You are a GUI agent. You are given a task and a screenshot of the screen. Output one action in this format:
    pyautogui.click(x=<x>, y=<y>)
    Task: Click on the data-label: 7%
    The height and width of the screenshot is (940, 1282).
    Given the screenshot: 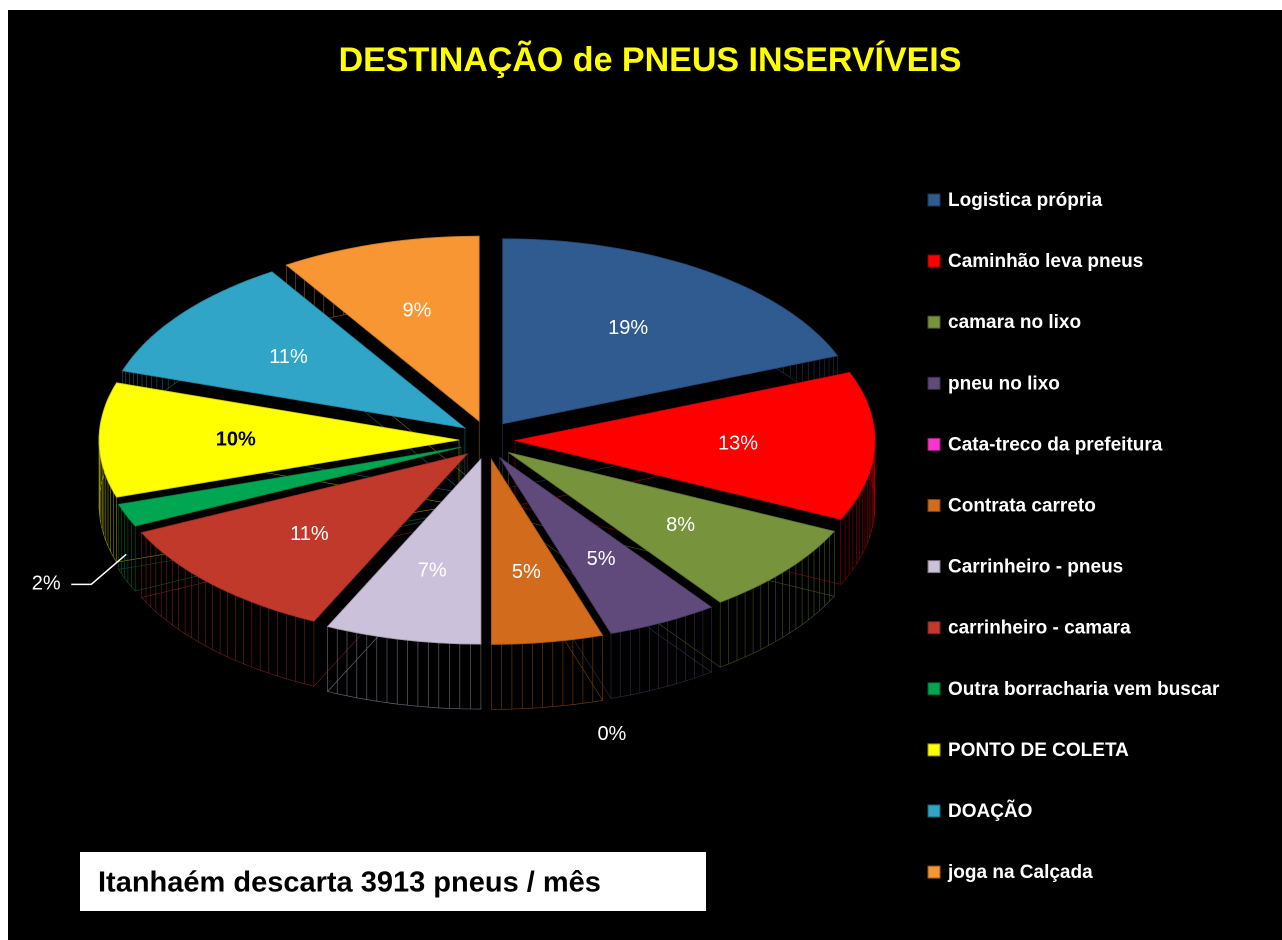 What is the action you would take?
    pyautogui.click(x=432, y=570)
    